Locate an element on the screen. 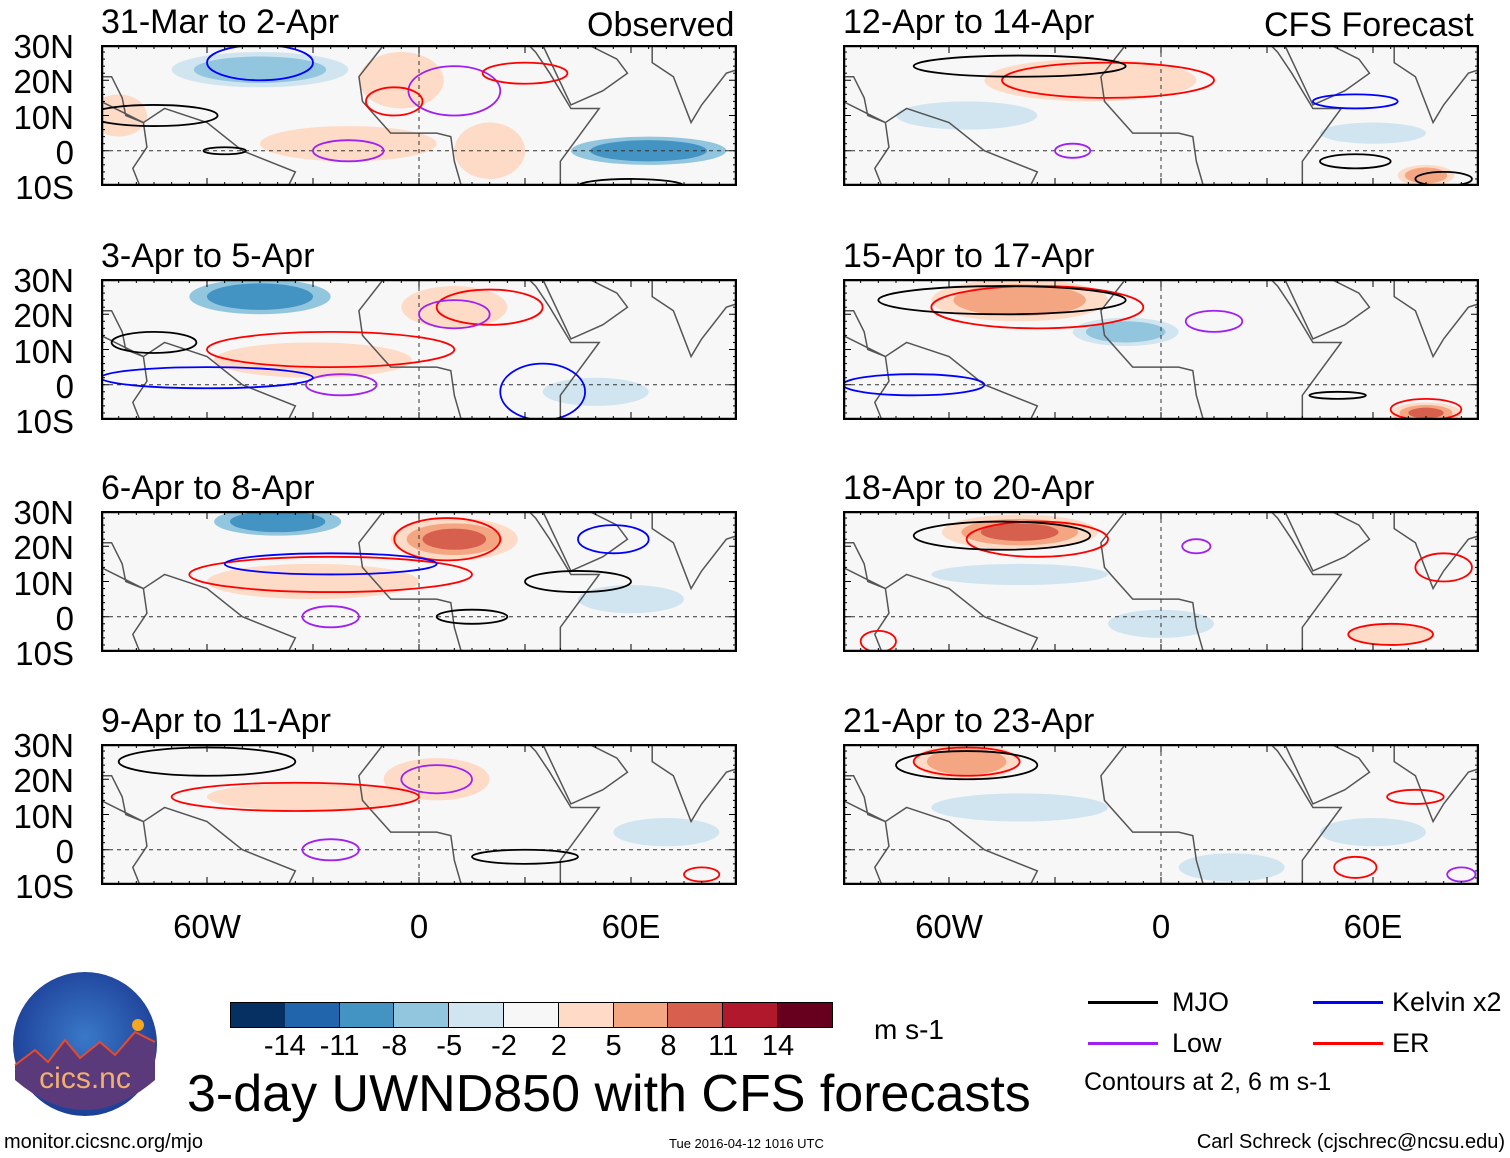 The height and width of the screenshot is (1158, 1510). cics-logo: cics.nc is located at coordinates (85, 1044).